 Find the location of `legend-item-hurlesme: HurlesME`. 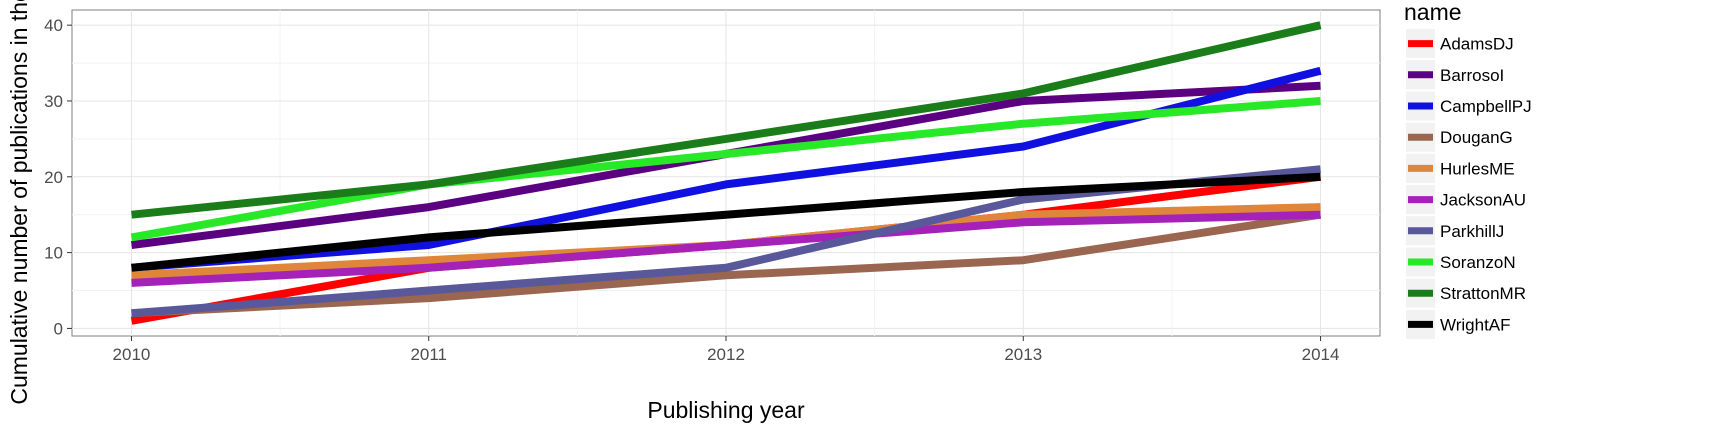

legend-item-hurlesme: HurlesME is located at coordinates (1459, 168).